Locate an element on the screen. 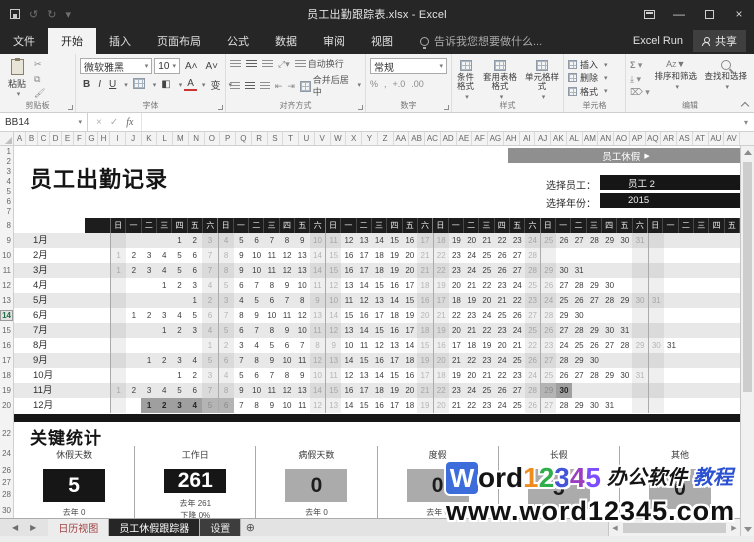 This screenshot has height=542, width=754. column-header-AU: AU is located at coordinates (717, 138).